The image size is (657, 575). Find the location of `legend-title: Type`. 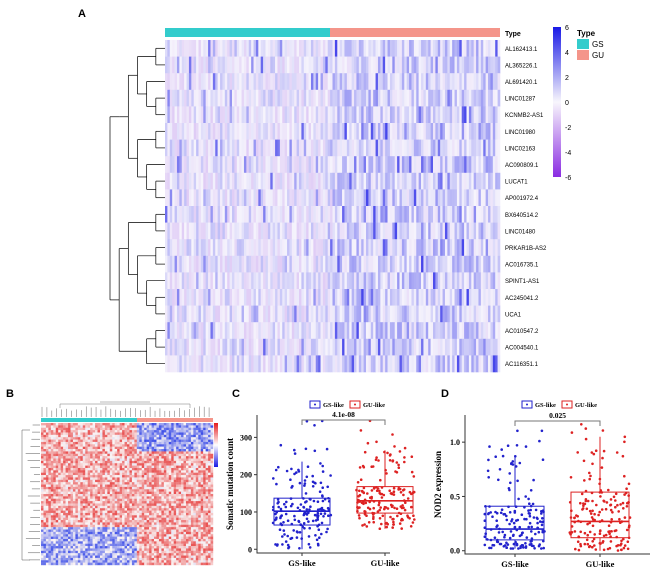

legend-title: Type is located at coordinates (586, 33).